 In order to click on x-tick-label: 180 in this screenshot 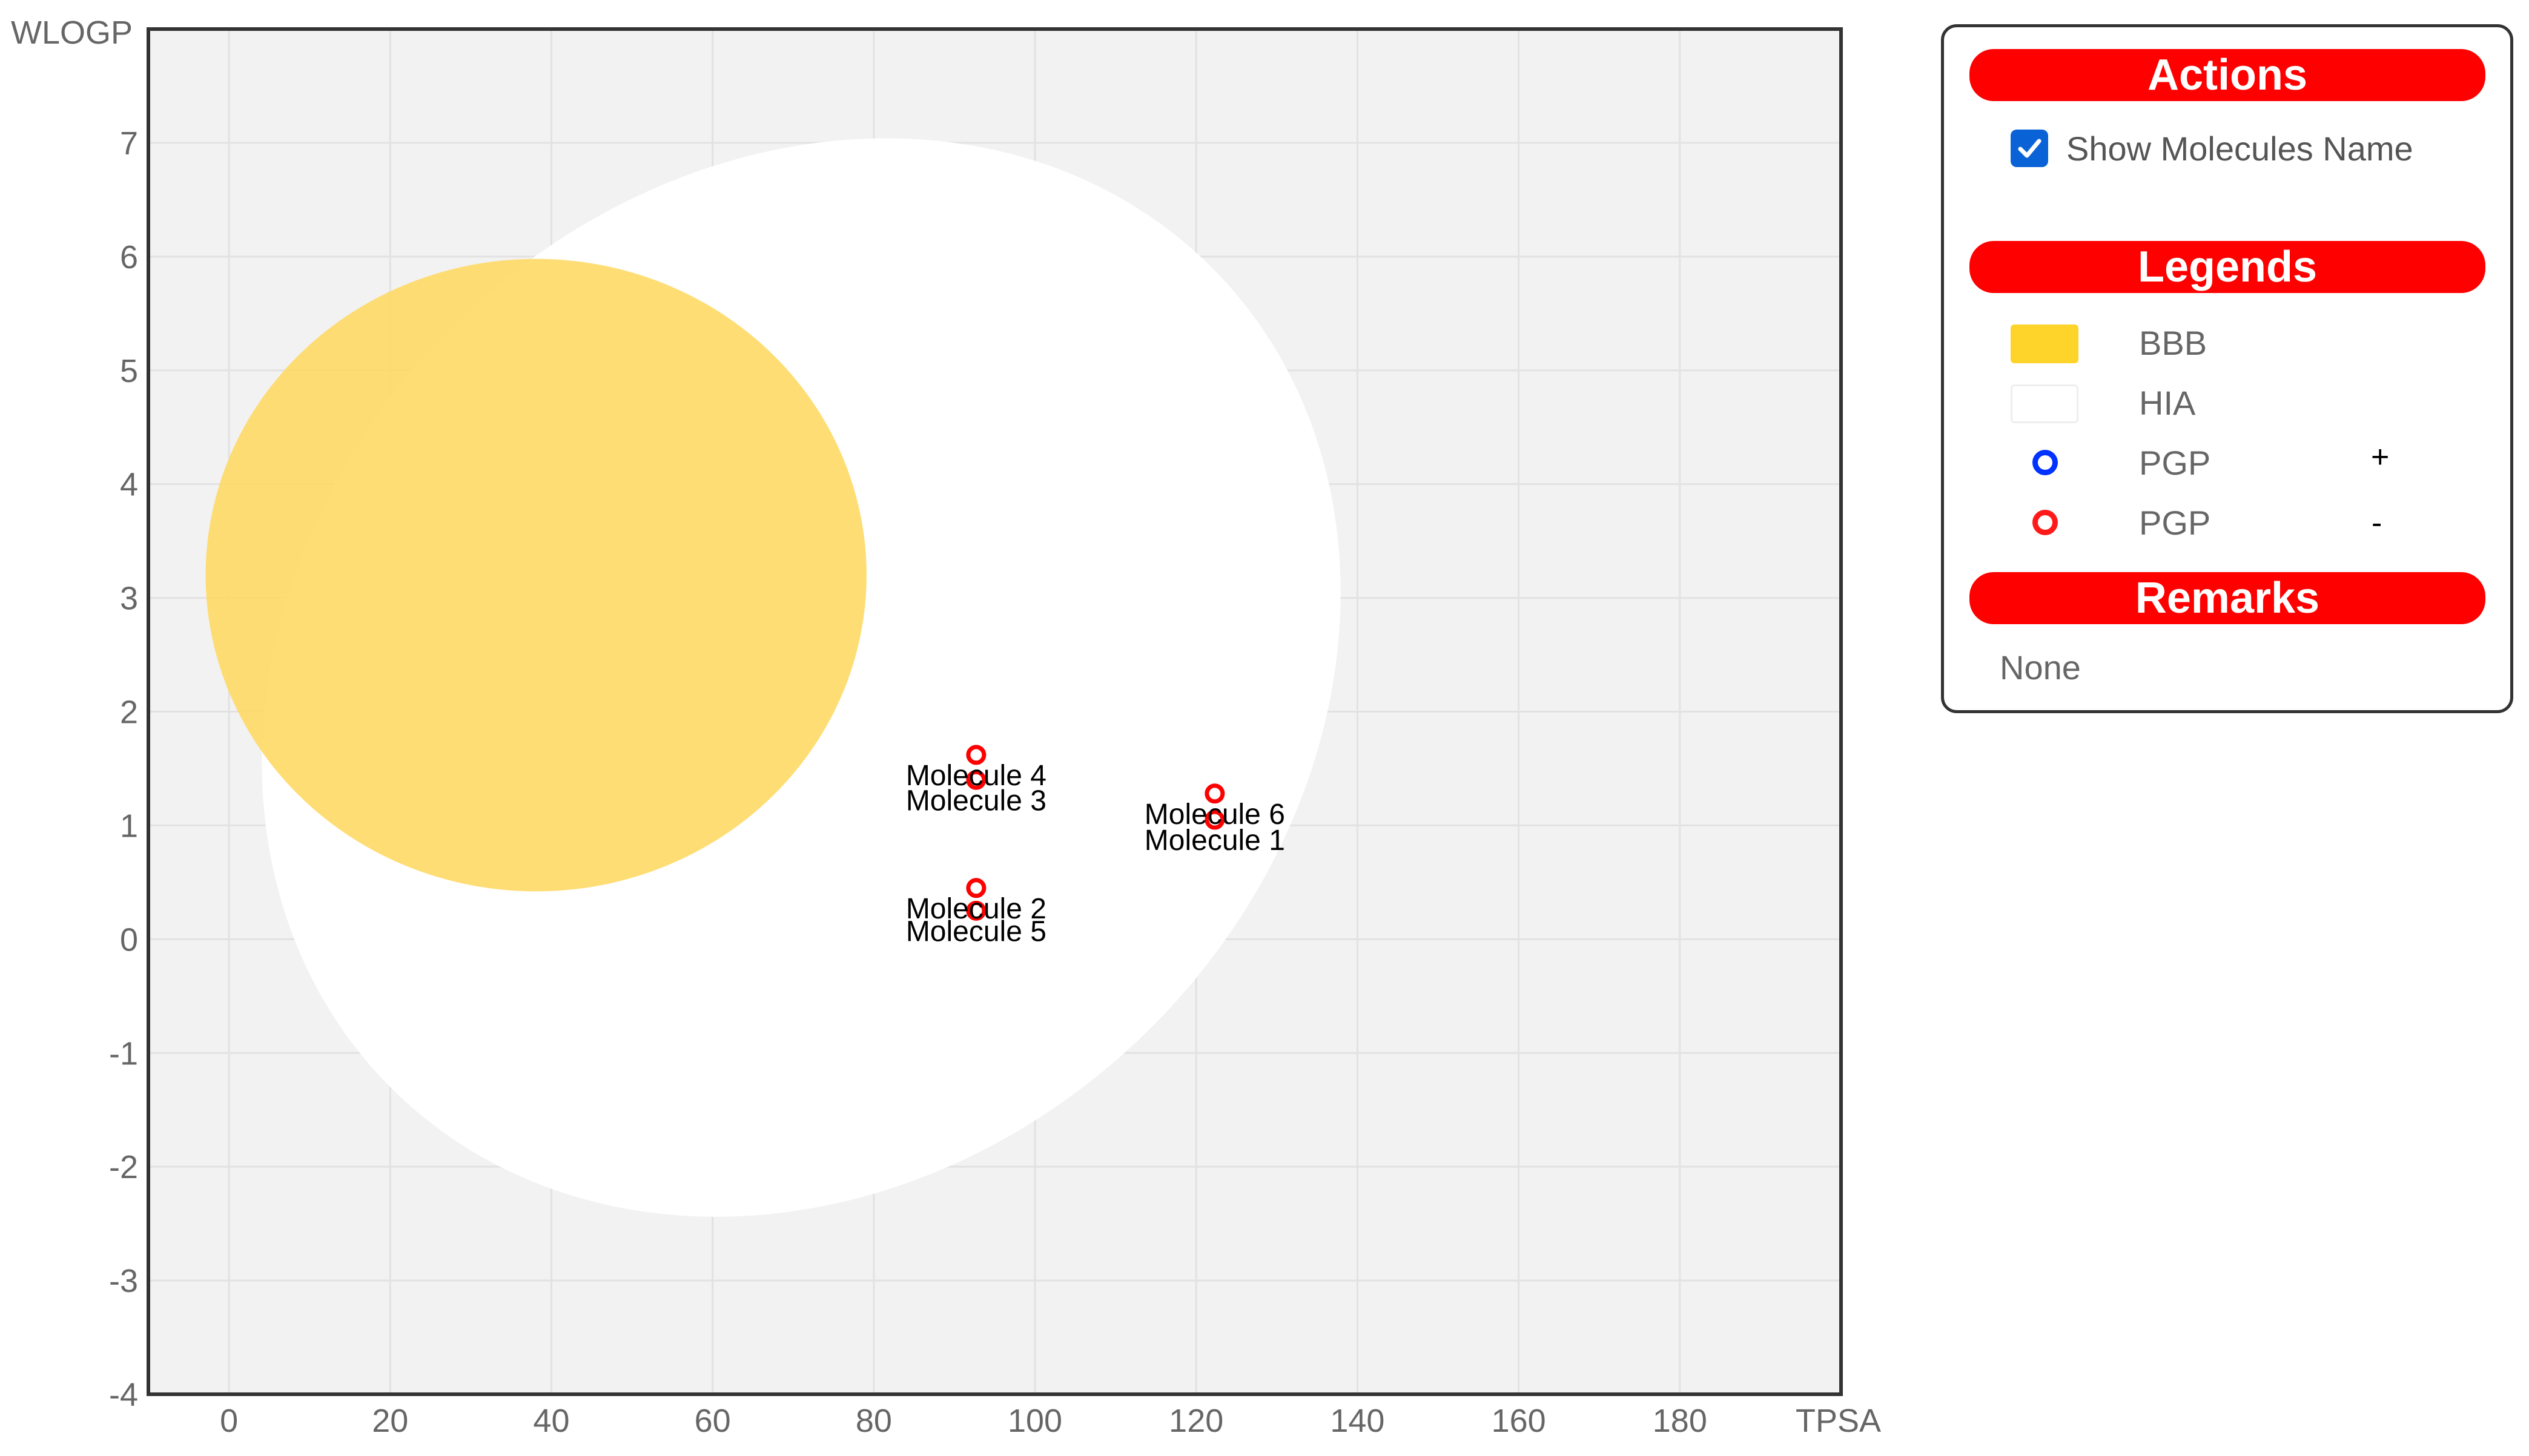, I will do `click(1680, 1421)`.